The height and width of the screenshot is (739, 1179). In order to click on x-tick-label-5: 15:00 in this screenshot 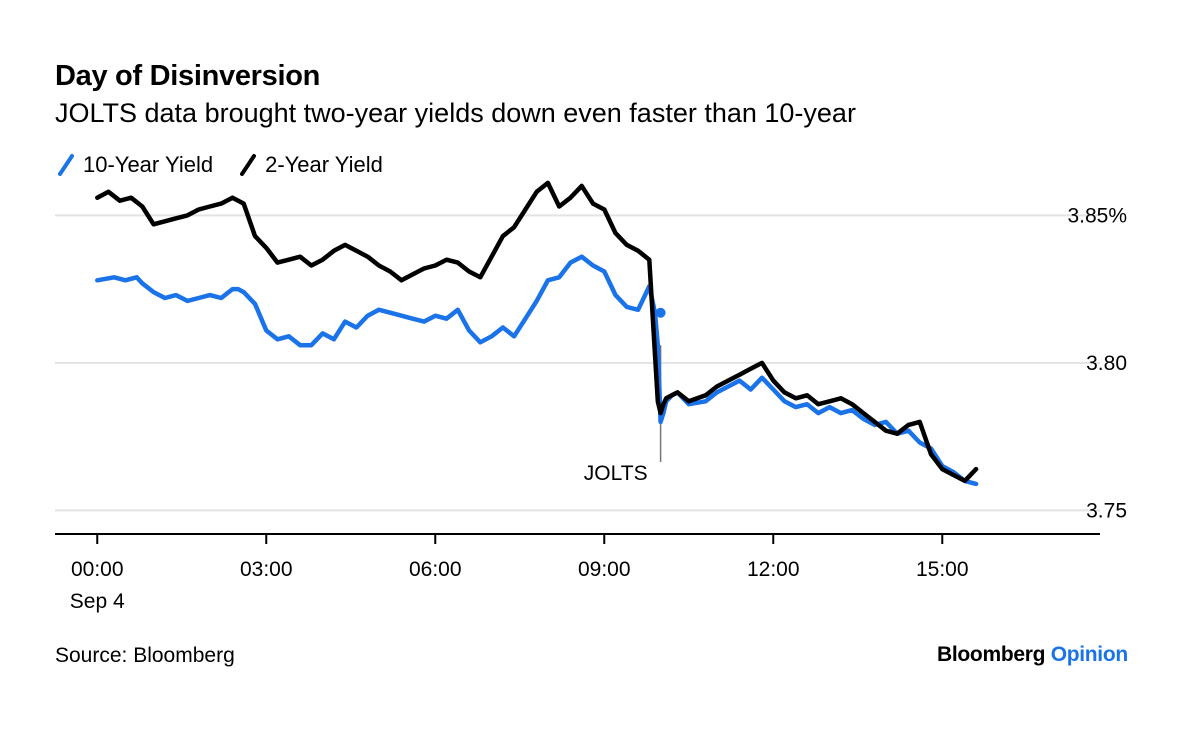, I will do `click(942, 569)`.